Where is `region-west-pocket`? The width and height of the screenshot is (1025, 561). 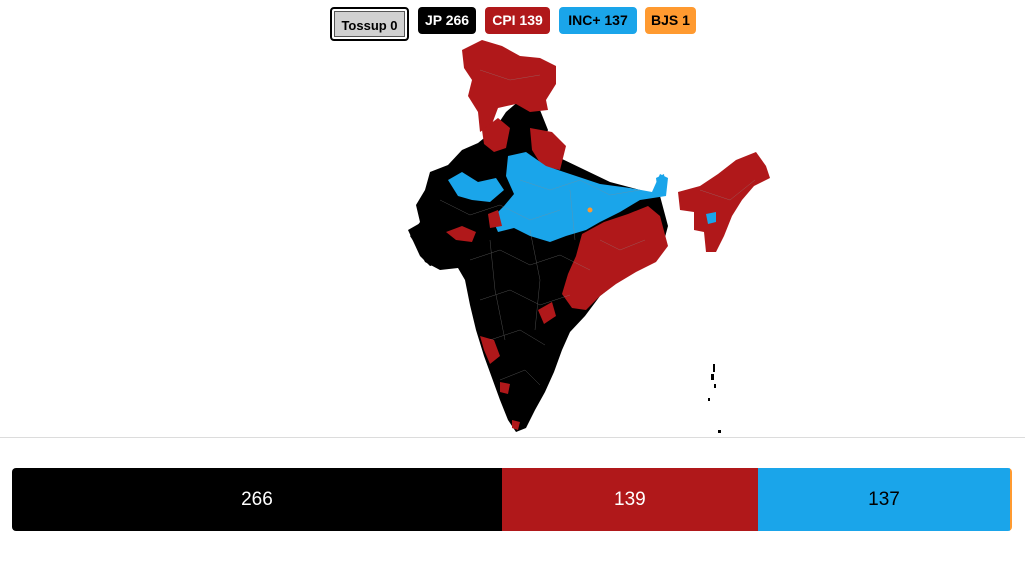
region-west-pocket is located at coordinates (476, 187).